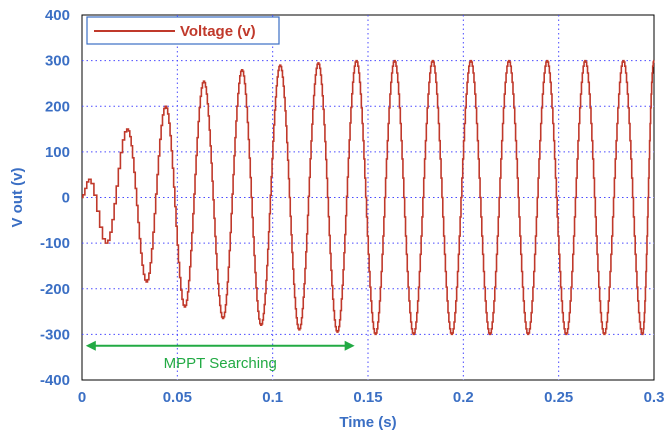 This screenshot has width=667, height=439. I want to click on y-tick-label: 200, so click(57, 106).